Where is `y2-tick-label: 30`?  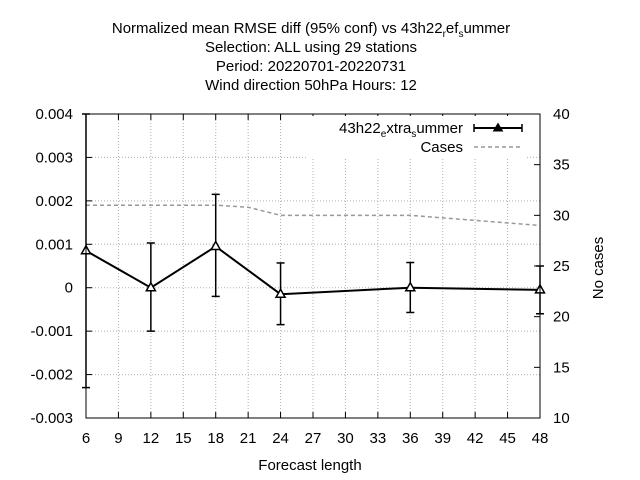
y2-tick-label: 30 is located at coordinates (561, 215).